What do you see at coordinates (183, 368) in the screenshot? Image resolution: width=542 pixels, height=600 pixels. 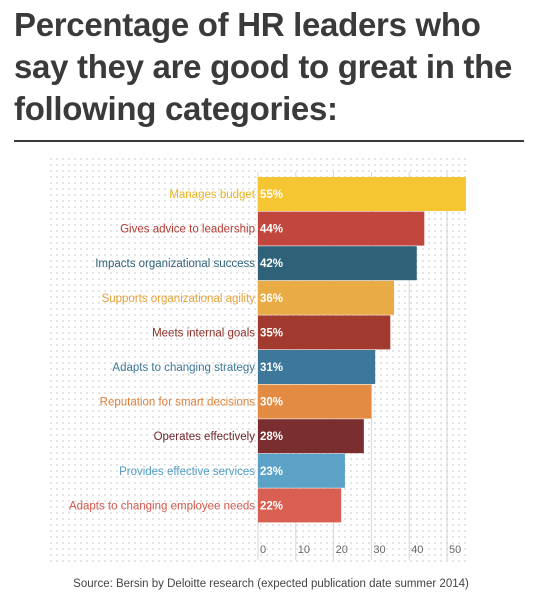 I see `category-label: Adapts to changing strategy` at bounding box center [183, 368].